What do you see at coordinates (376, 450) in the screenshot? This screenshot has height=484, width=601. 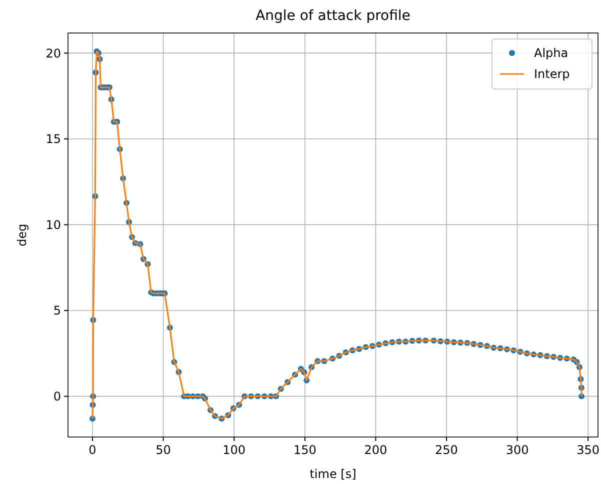 I see `x-tick-label: 200` at bounding box center [376, 450].